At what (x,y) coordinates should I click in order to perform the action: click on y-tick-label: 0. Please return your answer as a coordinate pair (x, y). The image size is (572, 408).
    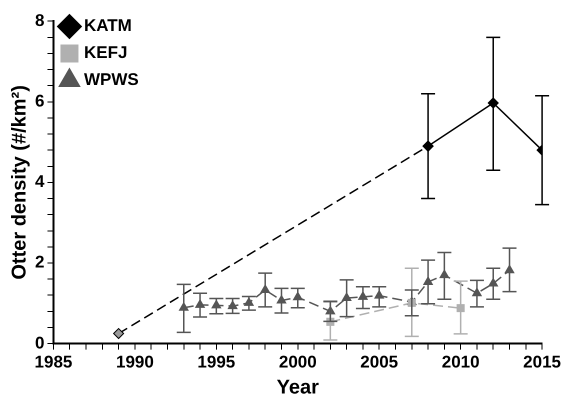
    Looking at the image, I should click on (39, 342).